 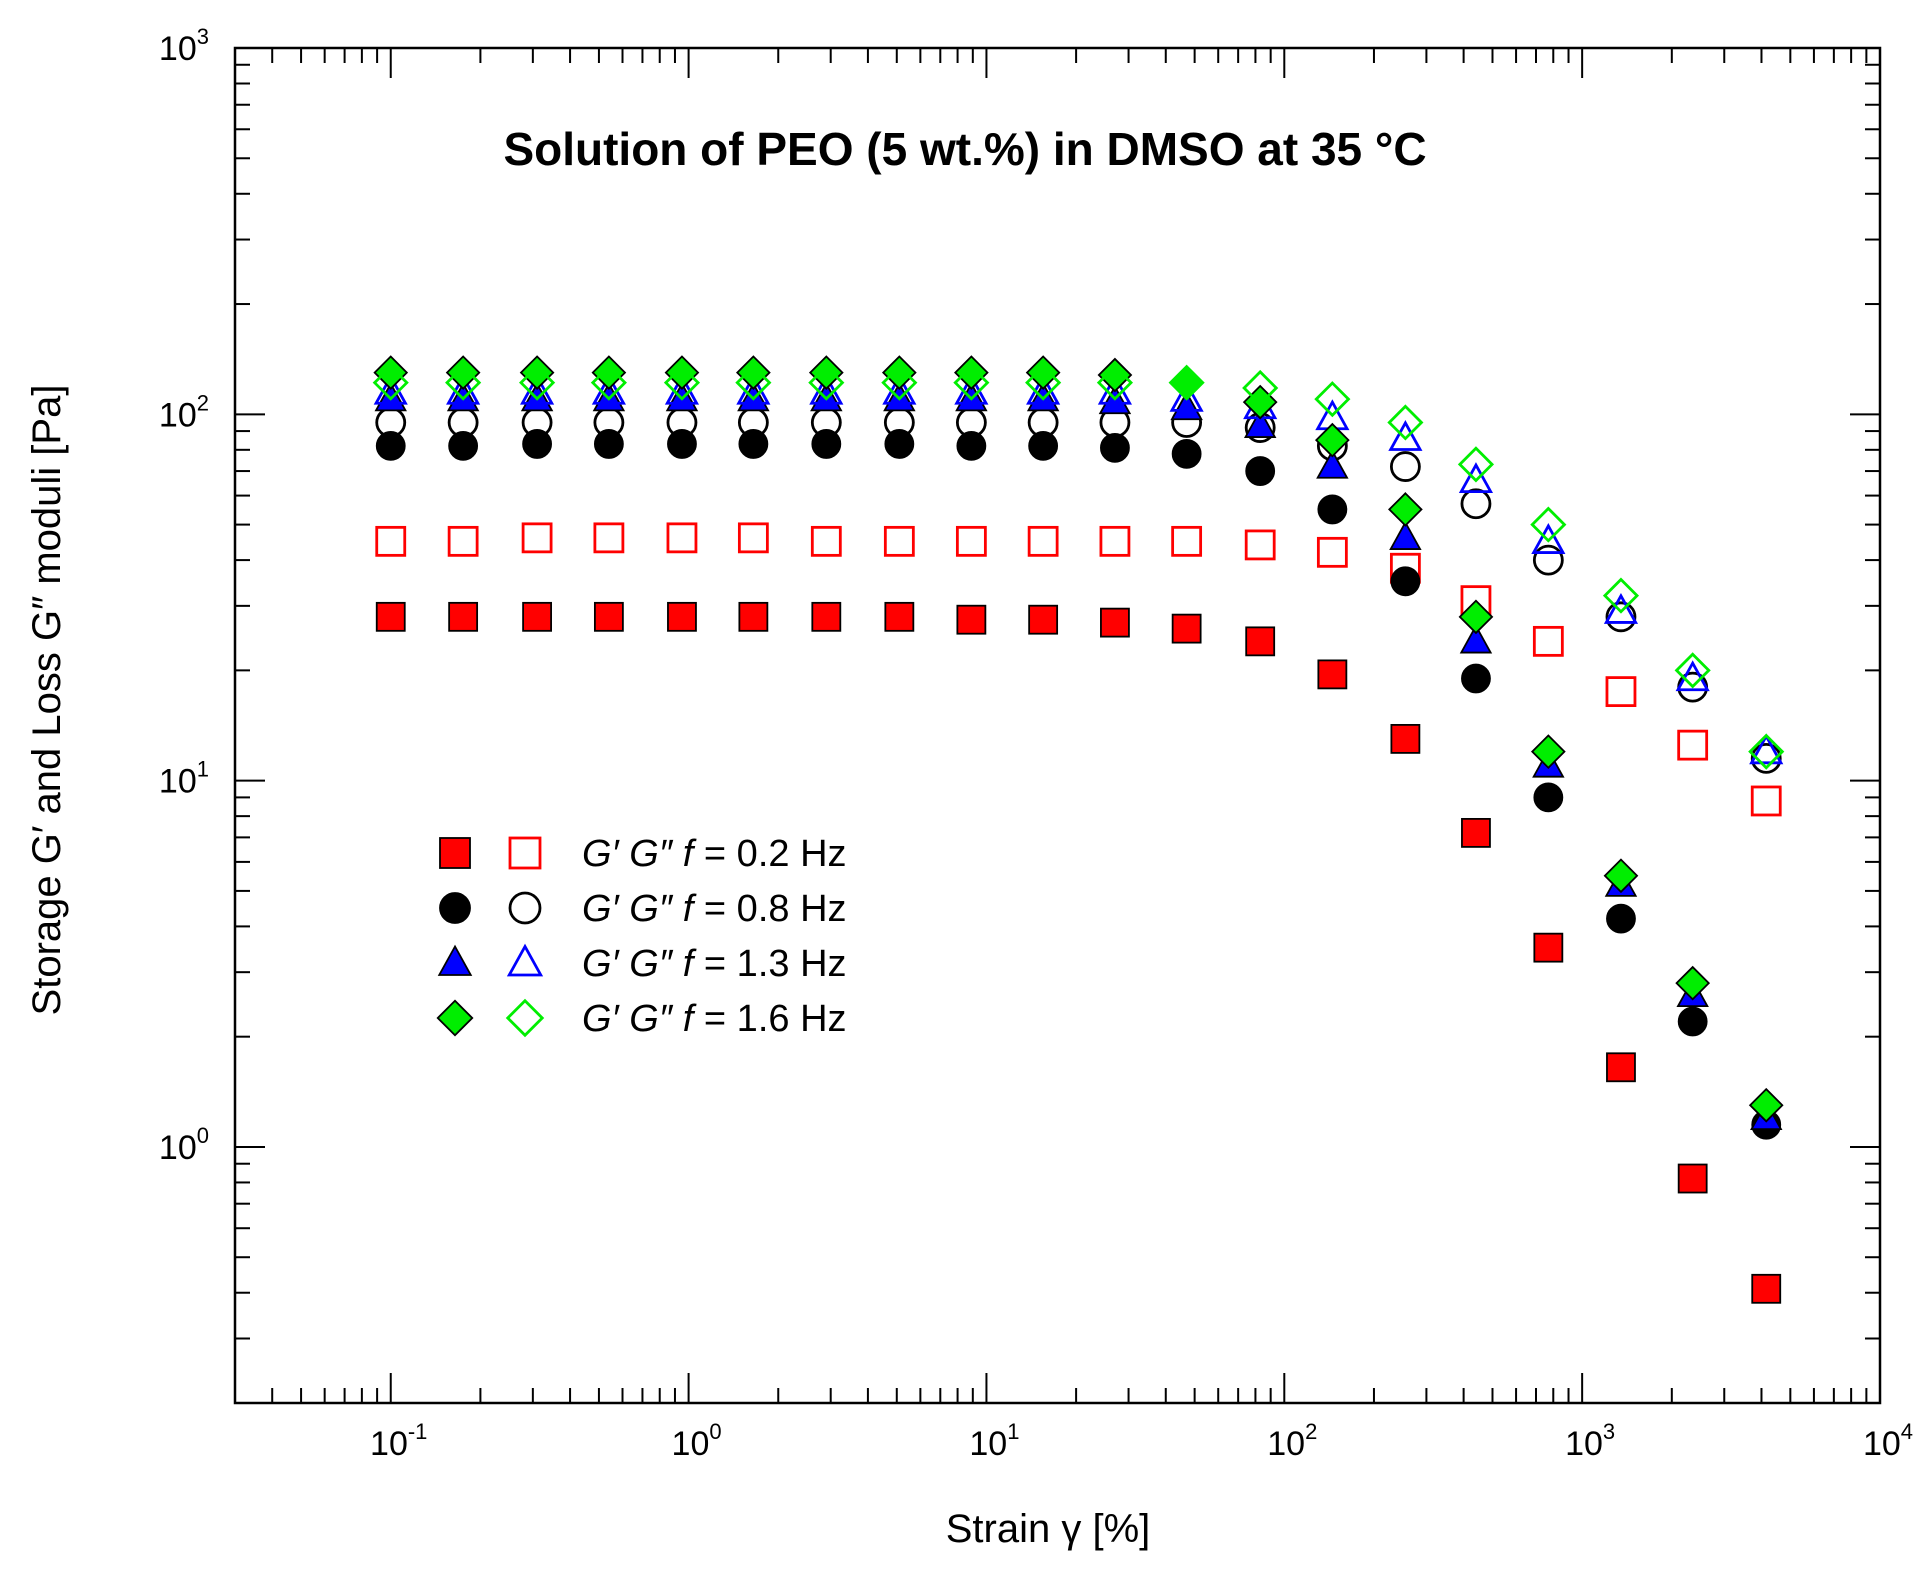 I want to click on x-tick-label: 10⁻¹, so click(x=398, y=1441).